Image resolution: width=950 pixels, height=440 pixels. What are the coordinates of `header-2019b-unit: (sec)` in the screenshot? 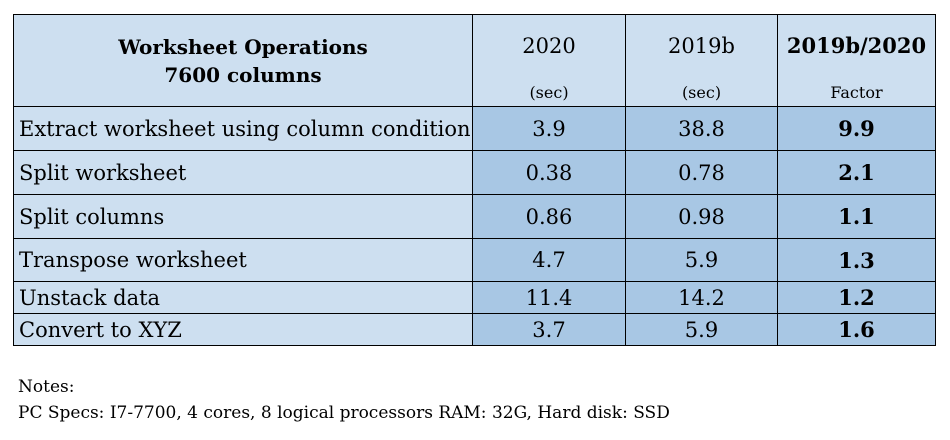 It's located at (701, 92).